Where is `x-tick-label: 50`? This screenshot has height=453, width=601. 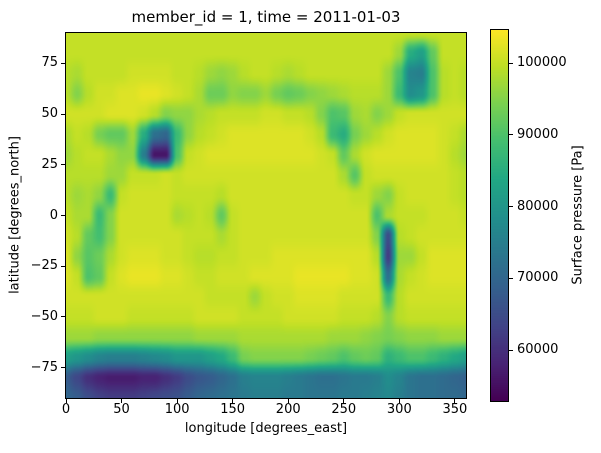 x-tick-label: 50 is located at coordinates (121, 409).